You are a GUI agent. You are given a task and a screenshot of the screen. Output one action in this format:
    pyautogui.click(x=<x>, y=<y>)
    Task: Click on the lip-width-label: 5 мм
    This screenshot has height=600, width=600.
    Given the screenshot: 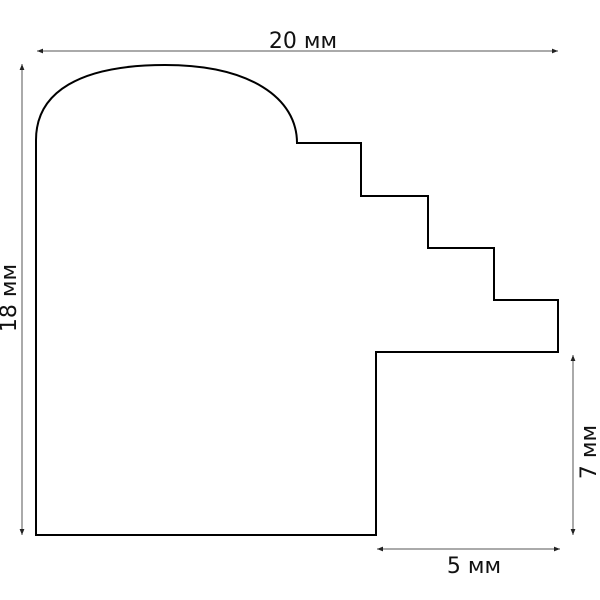 What is the action you would take?
    pyautogui.click(x=474, y=566)
    